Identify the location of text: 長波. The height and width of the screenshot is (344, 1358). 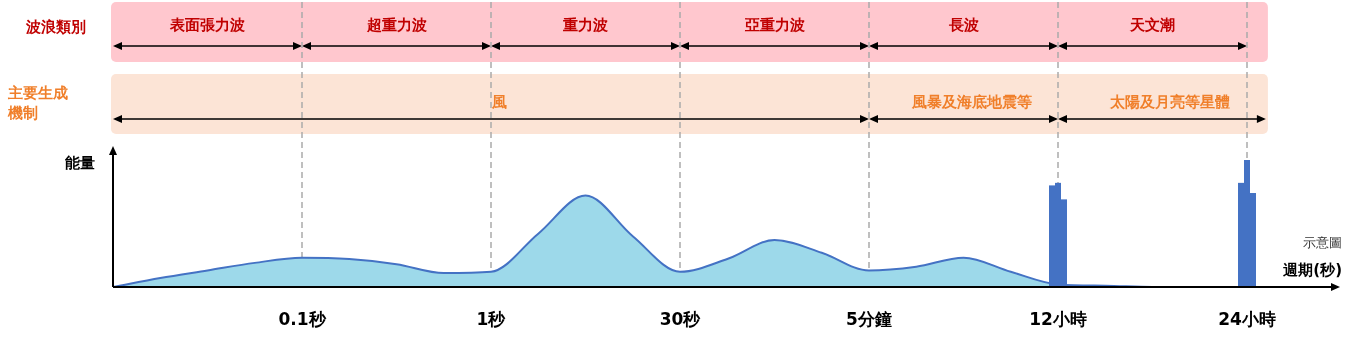
(963, 25).